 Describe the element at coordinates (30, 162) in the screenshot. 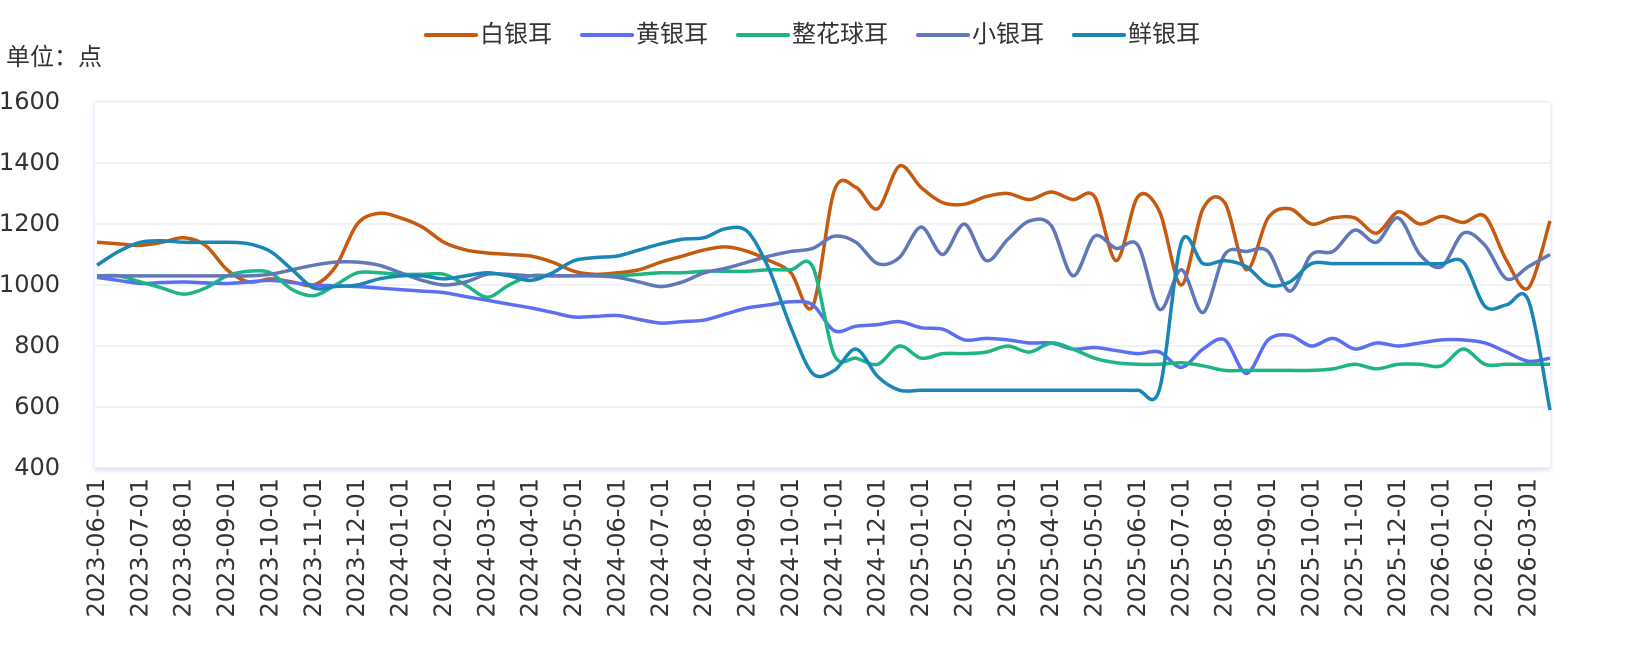

I see `y-tick-label: 1400` at that location.